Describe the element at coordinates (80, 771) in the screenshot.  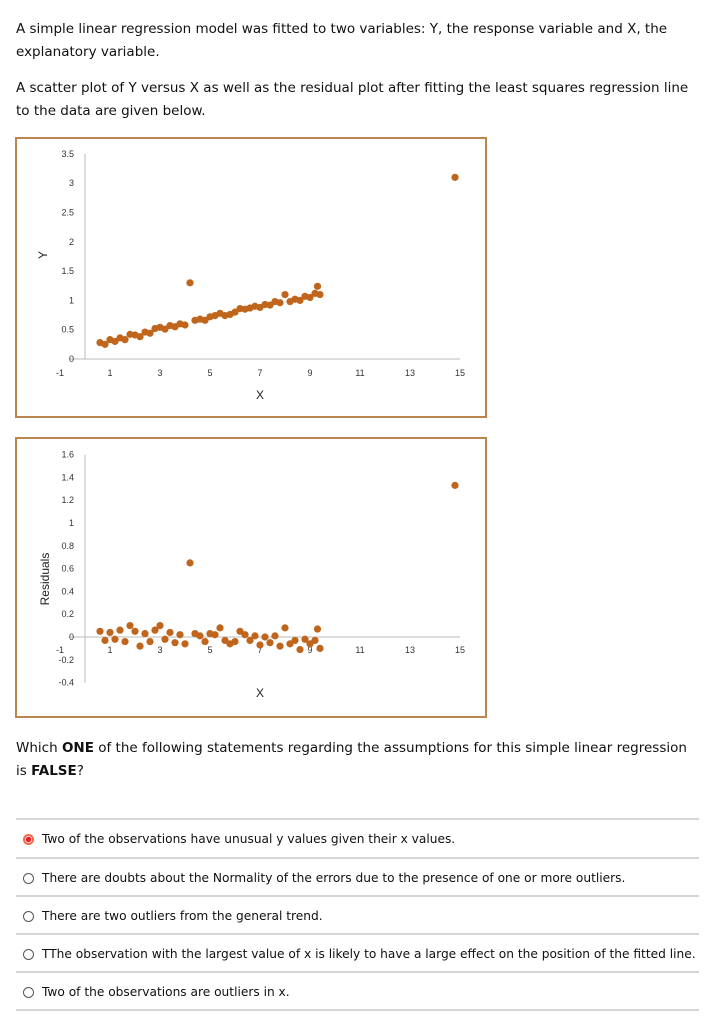
I see `q-post: ?` at that location.